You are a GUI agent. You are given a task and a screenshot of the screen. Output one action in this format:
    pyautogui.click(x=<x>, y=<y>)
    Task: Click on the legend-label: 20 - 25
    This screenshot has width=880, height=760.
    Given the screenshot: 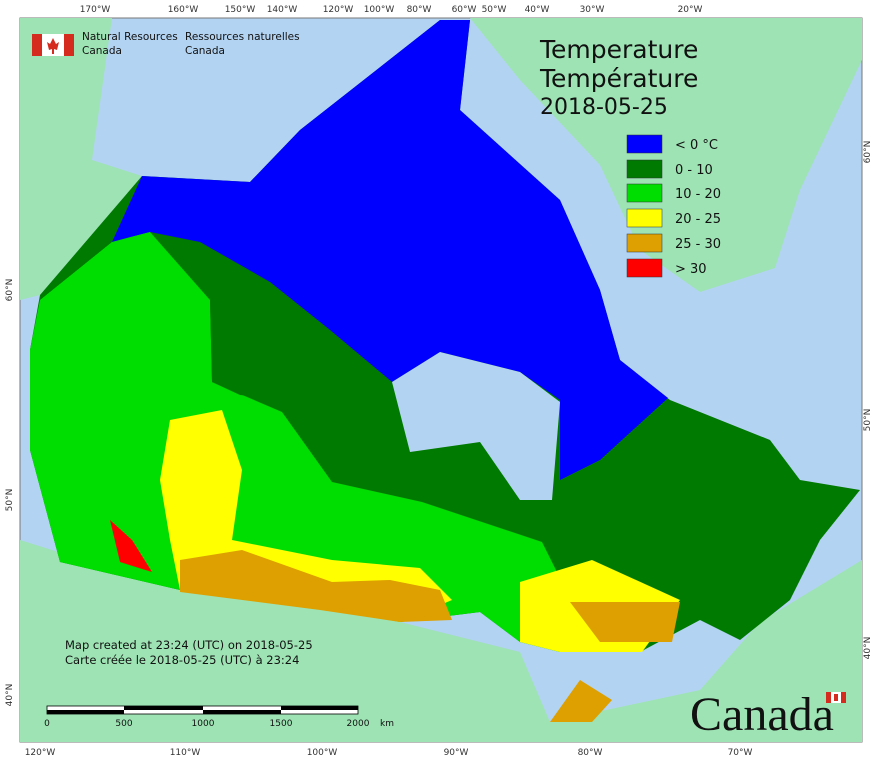 What is the action you would take?
    pyautogui.click(x=698, y=219)
    